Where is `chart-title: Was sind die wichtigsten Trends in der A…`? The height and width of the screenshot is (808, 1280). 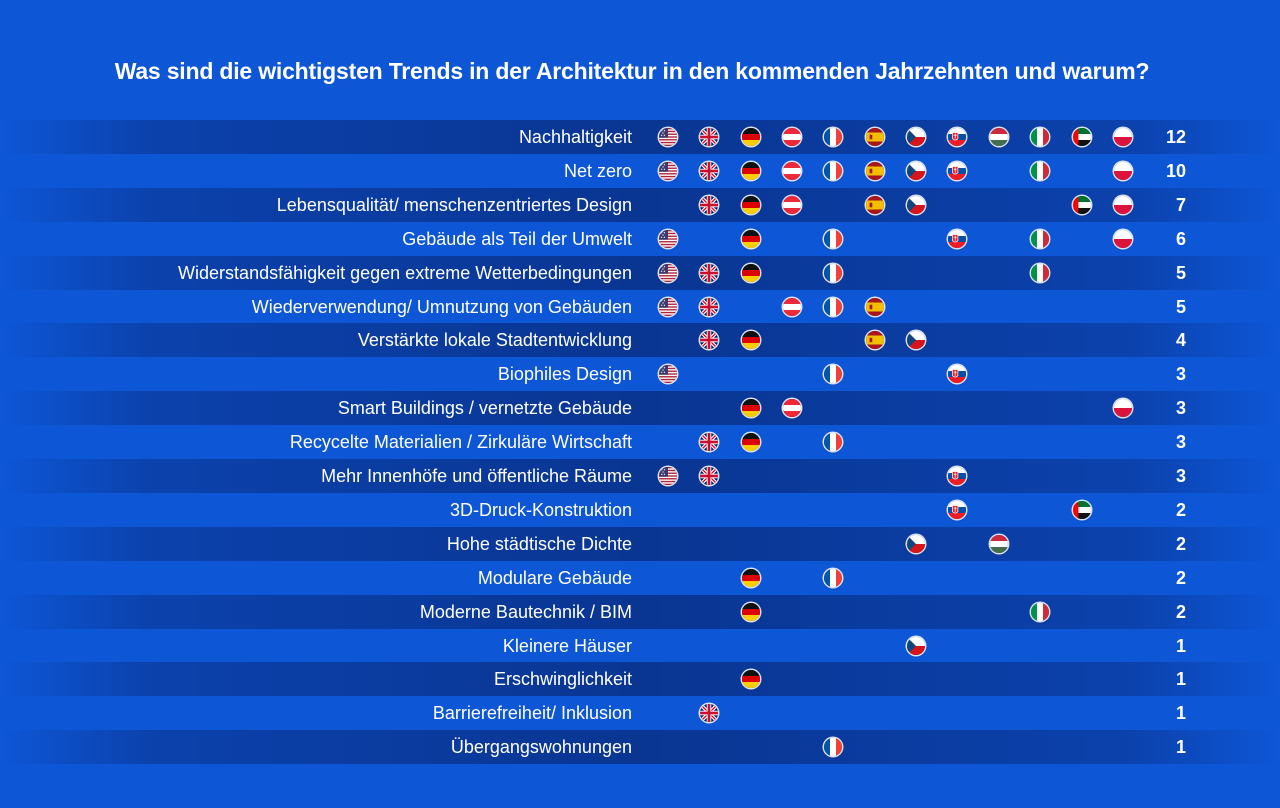
chart-title: Was sind die wichtigsten Trends in der A… is located at coordinates (632, 71).